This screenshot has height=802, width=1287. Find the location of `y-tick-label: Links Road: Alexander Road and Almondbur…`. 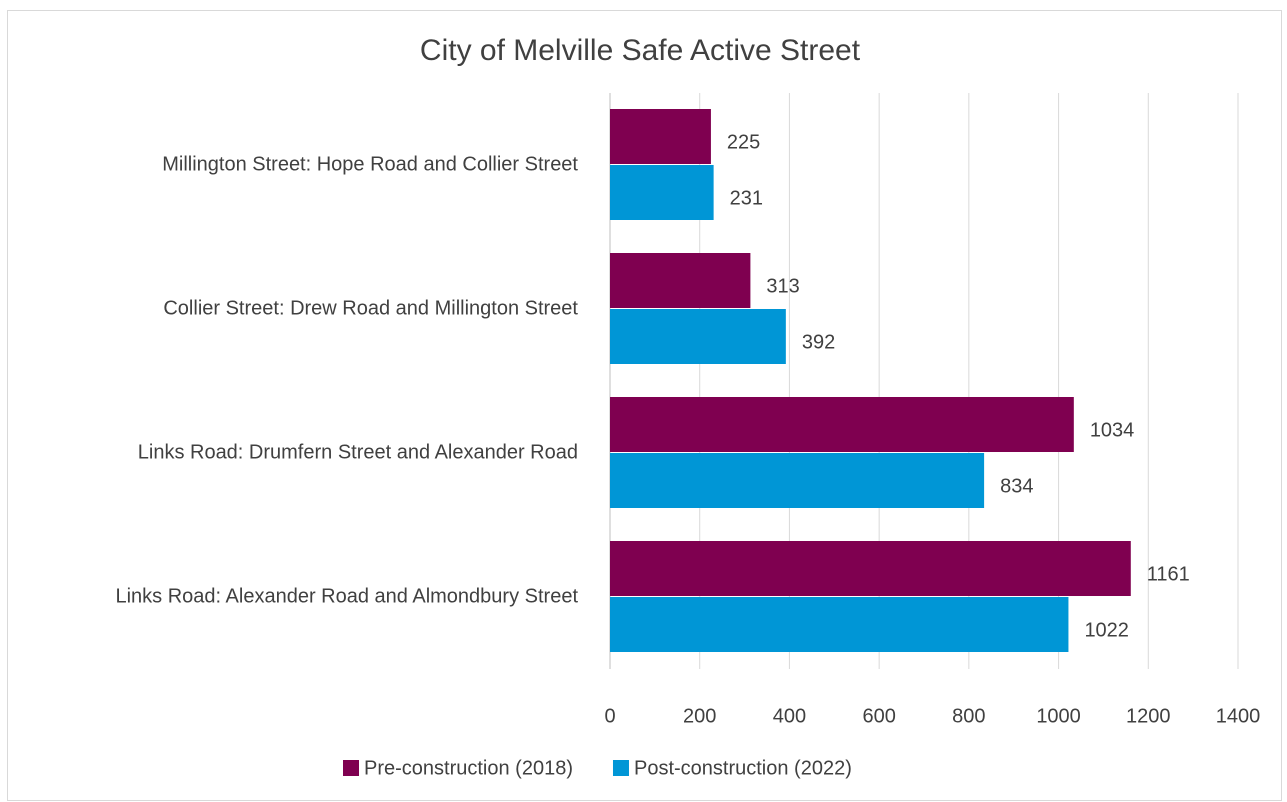

y-tick-label: Links Road: Alexander Road and Almondbur… is located at coordinates (346, 596).